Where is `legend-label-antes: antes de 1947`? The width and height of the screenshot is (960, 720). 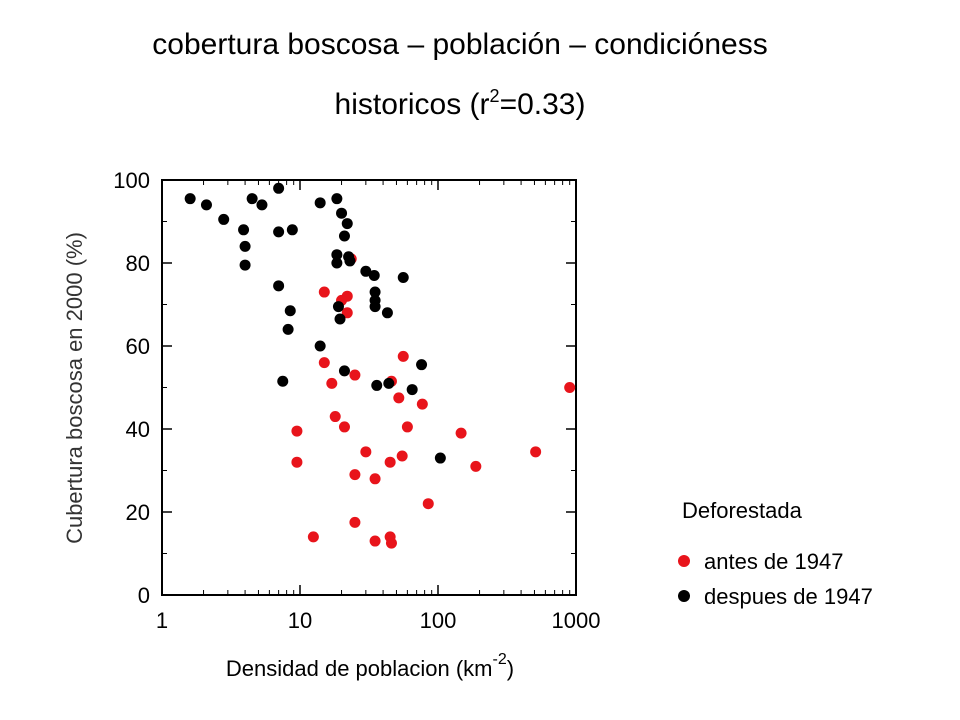 legend-label-antes: antes de 1947 is located at coordinates (773, 561).